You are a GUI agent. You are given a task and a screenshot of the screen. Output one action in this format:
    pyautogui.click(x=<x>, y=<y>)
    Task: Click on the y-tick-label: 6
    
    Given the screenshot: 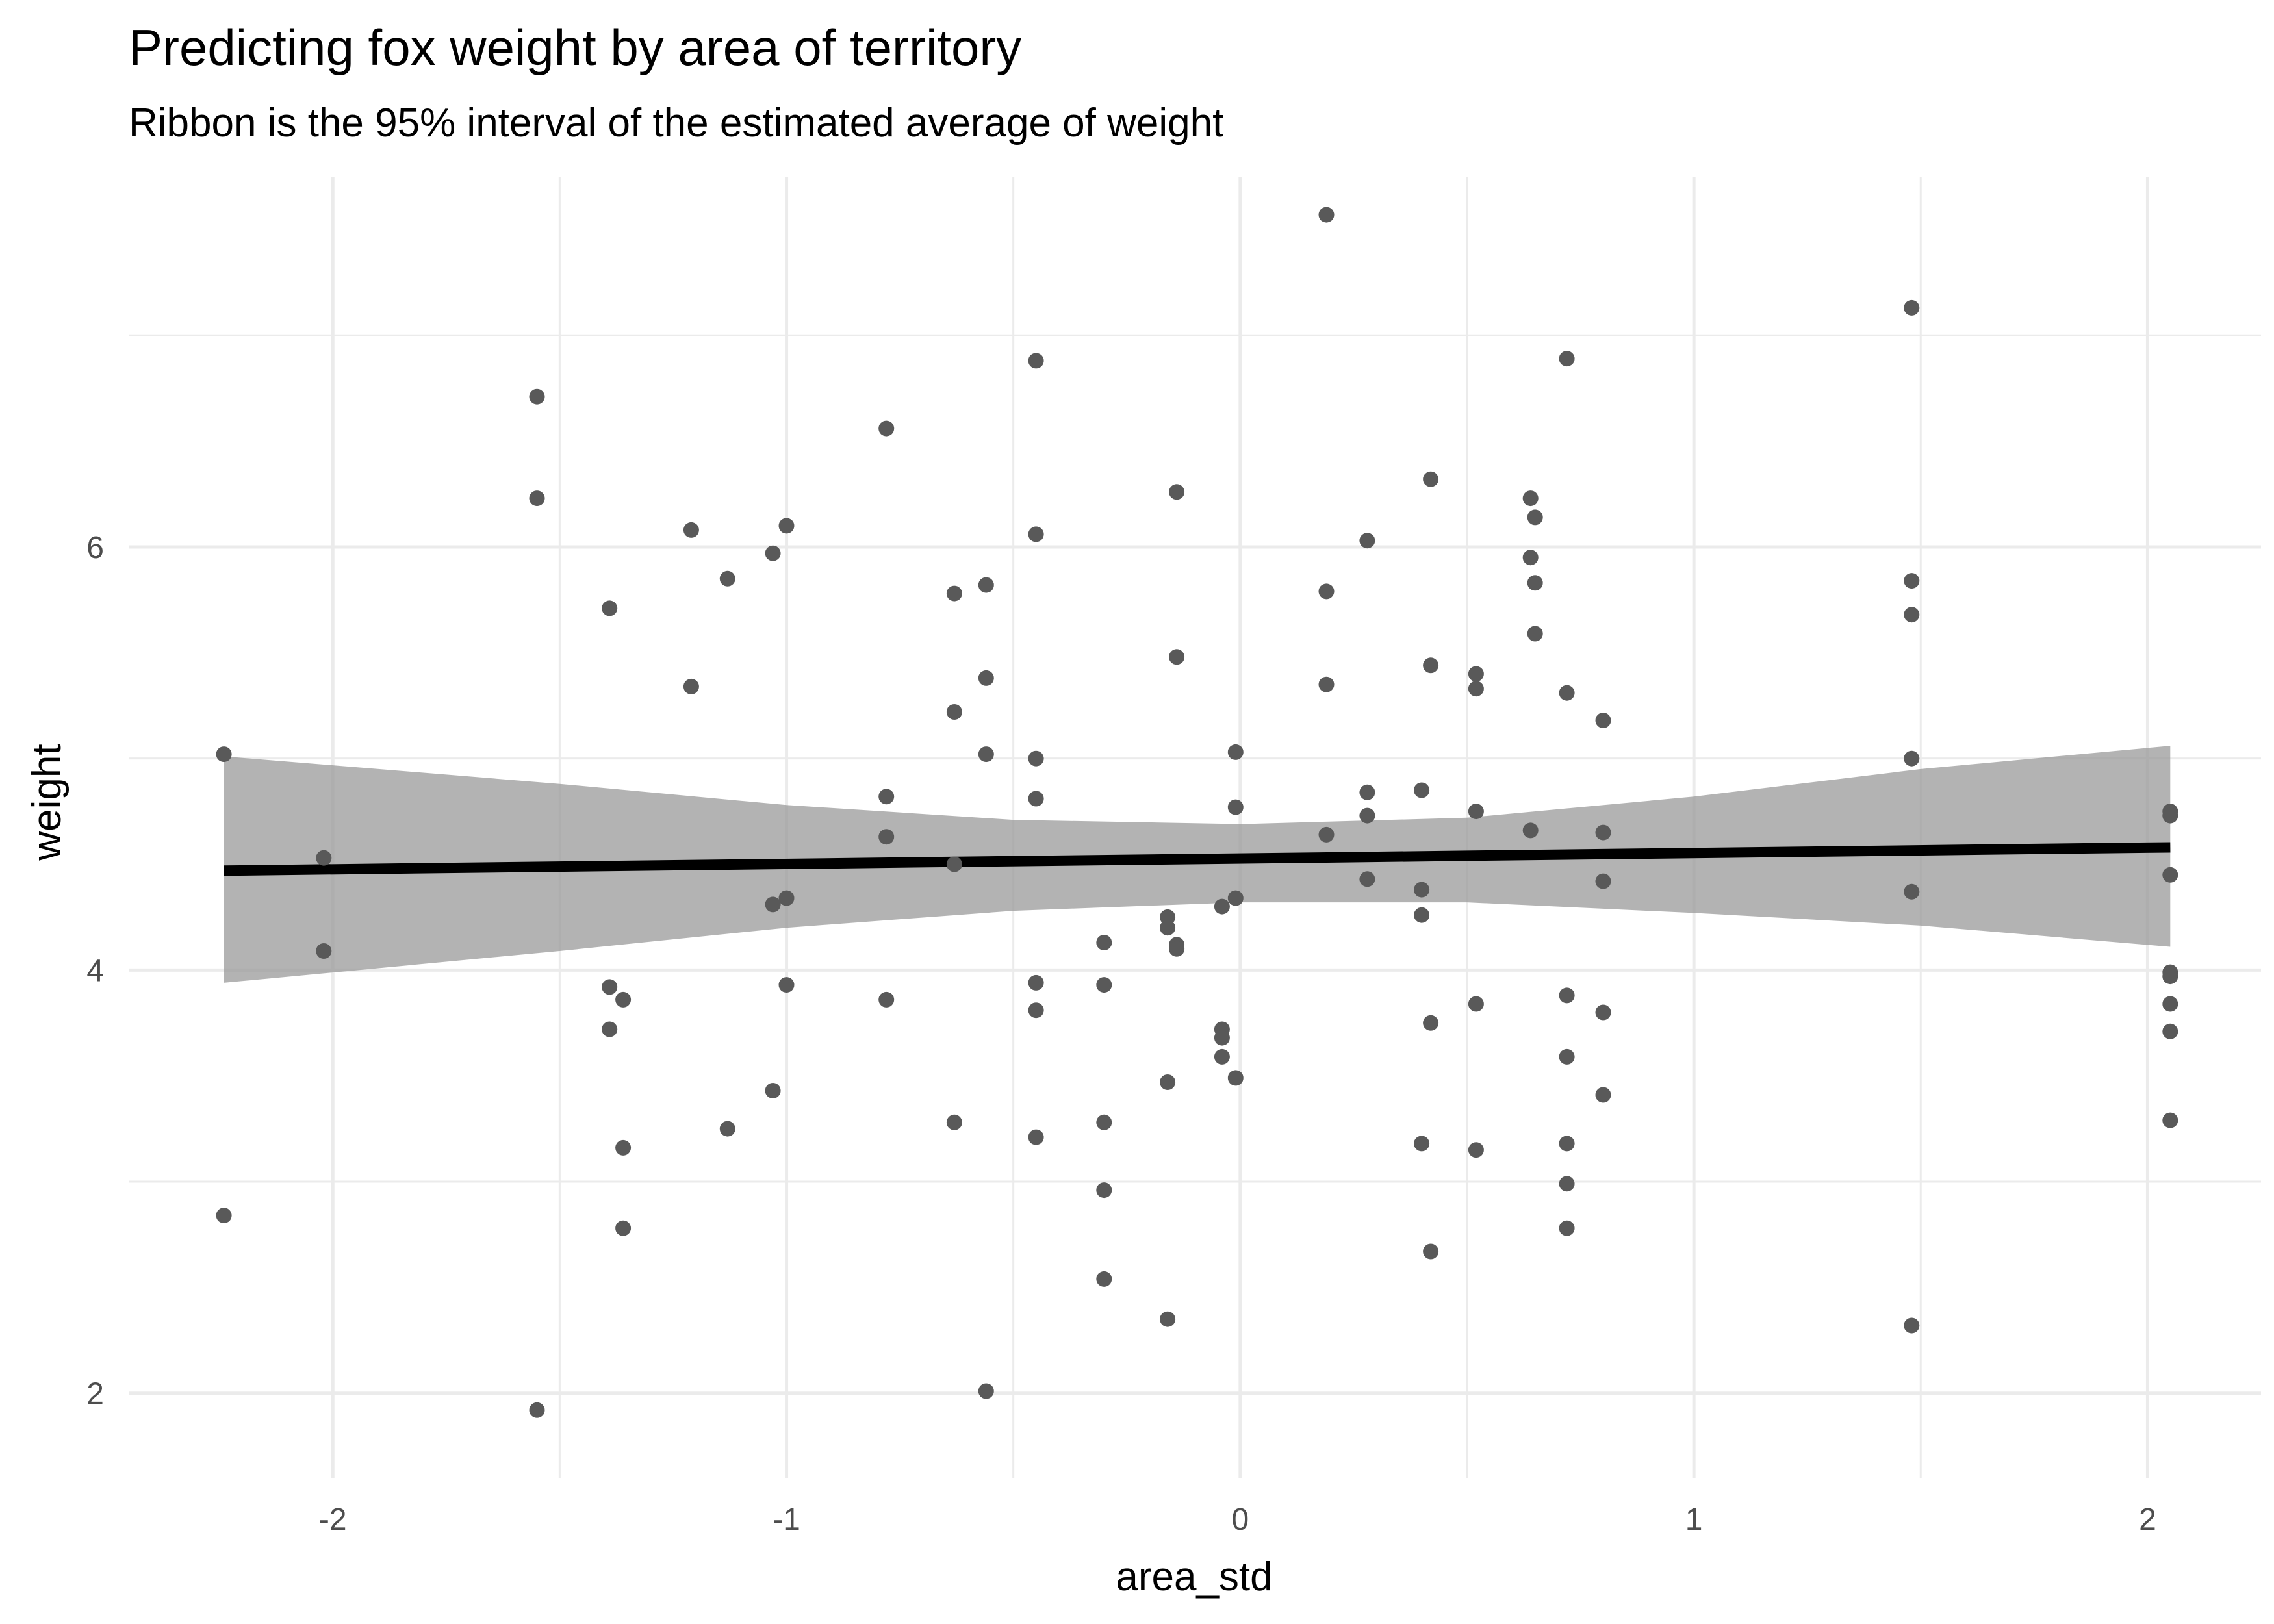 What is the action you would take?
    pyautogui.click(x=95, y=548)
    